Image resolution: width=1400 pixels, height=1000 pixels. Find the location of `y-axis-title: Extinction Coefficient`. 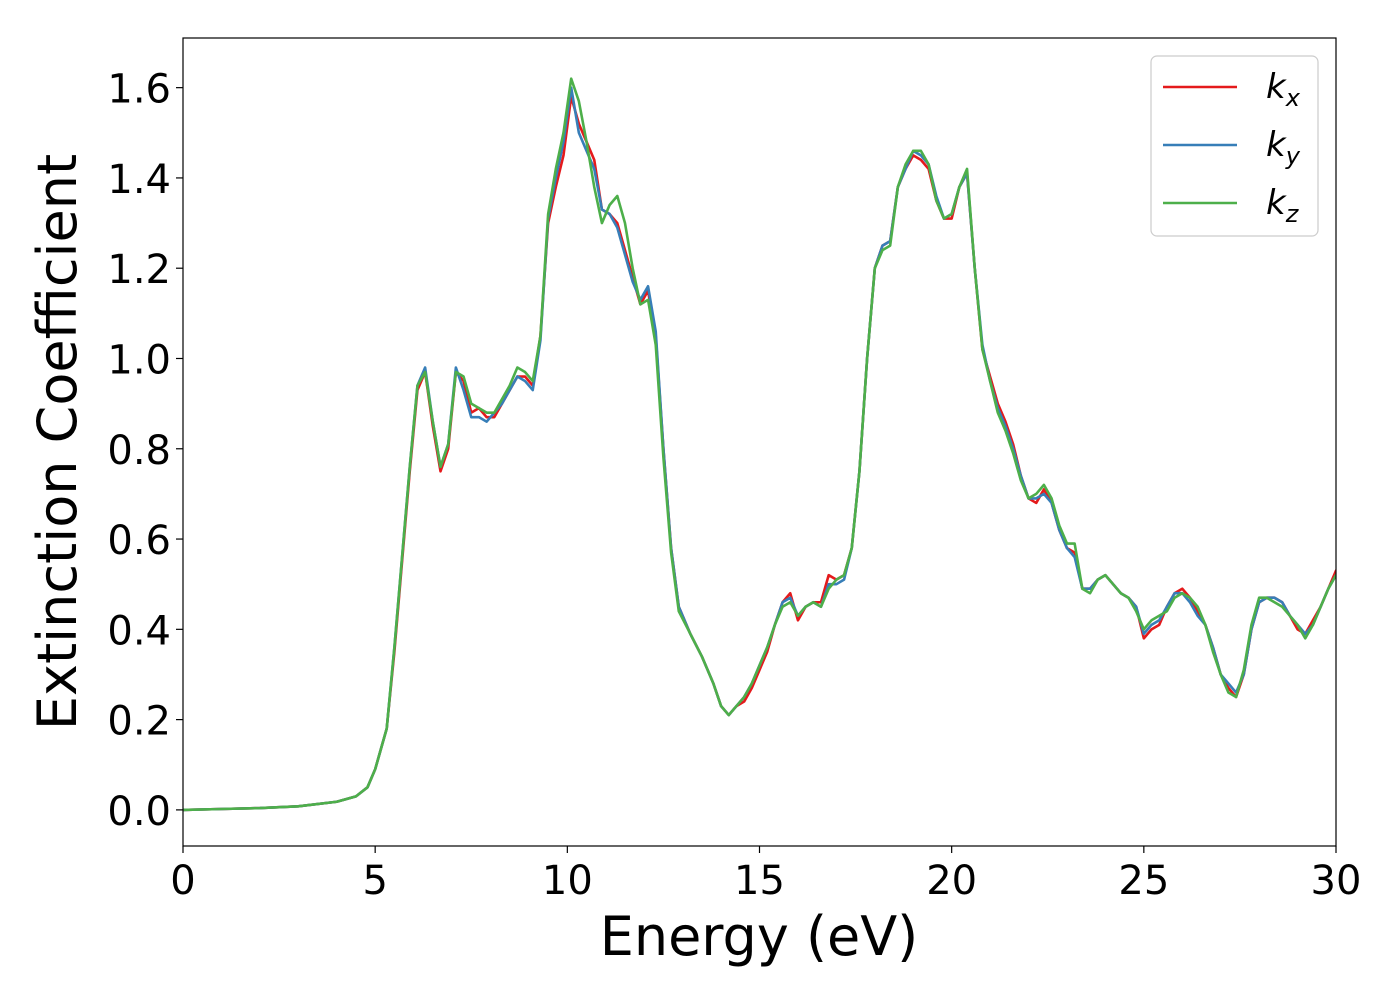

y-axis-title: Extinction Coefficient is located at coordinates (57, 442).